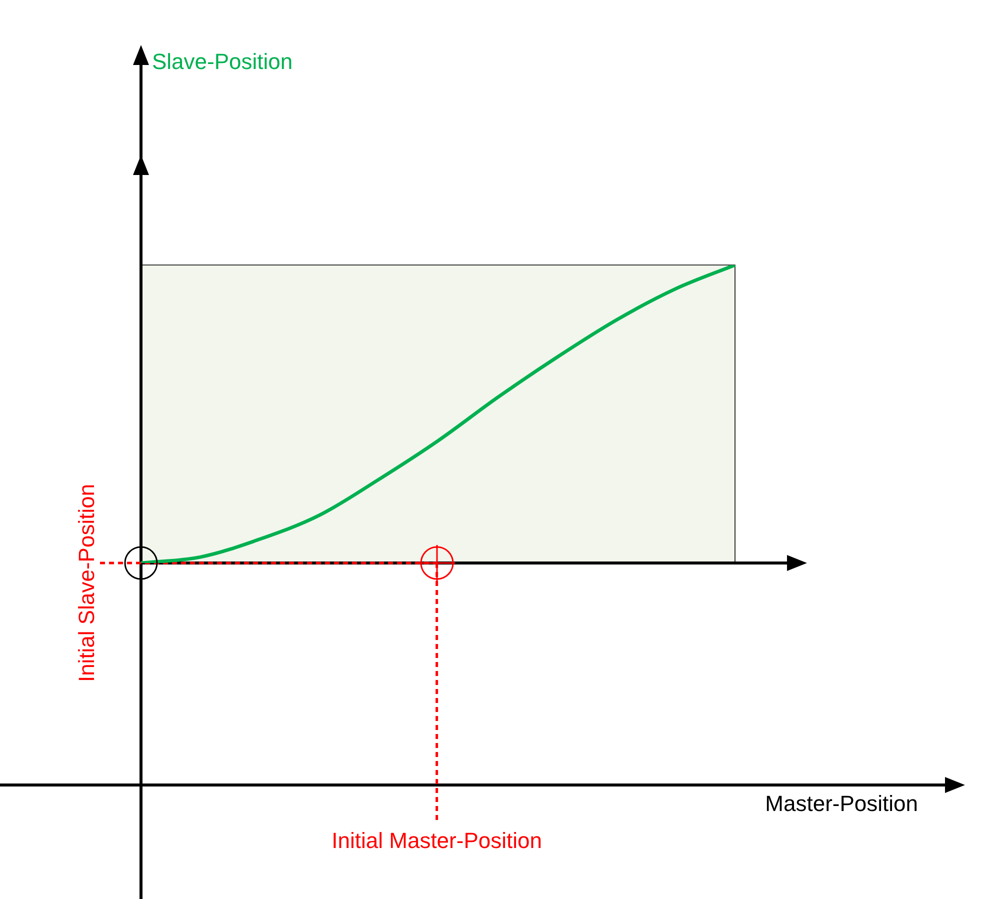 Image resolution: width=981 pixels, height=899 pixels. I want to click on text: Master-Position, so click(841, 803).